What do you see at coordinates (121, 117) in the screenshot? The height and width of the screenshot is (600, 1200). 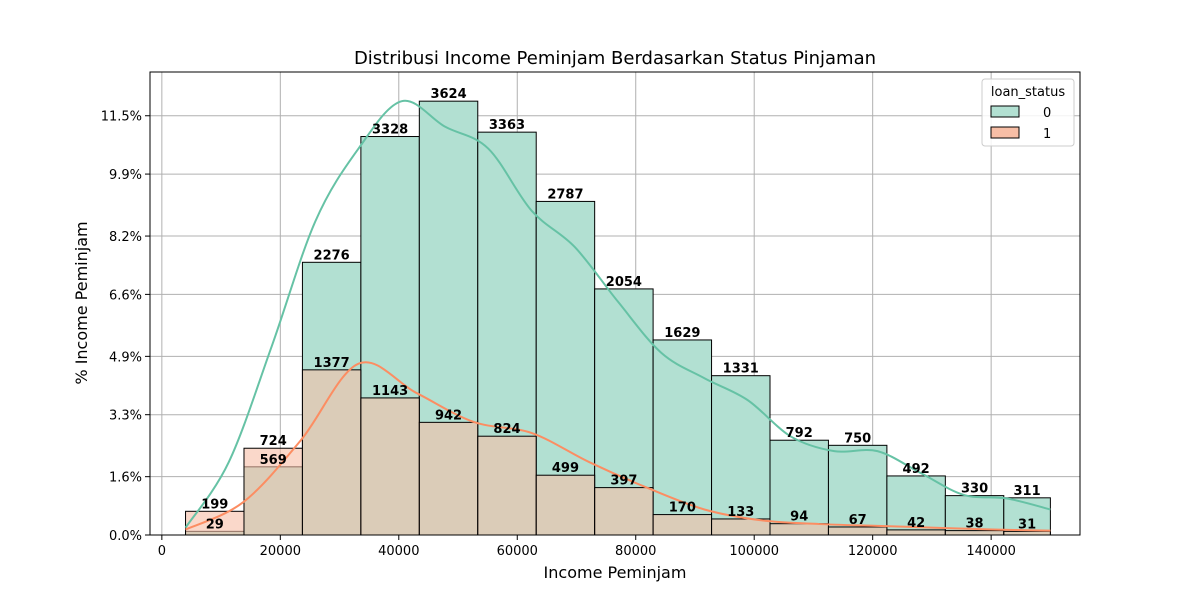 I see `y-tick-label: 11.5%` at bounding box center [121, 117].